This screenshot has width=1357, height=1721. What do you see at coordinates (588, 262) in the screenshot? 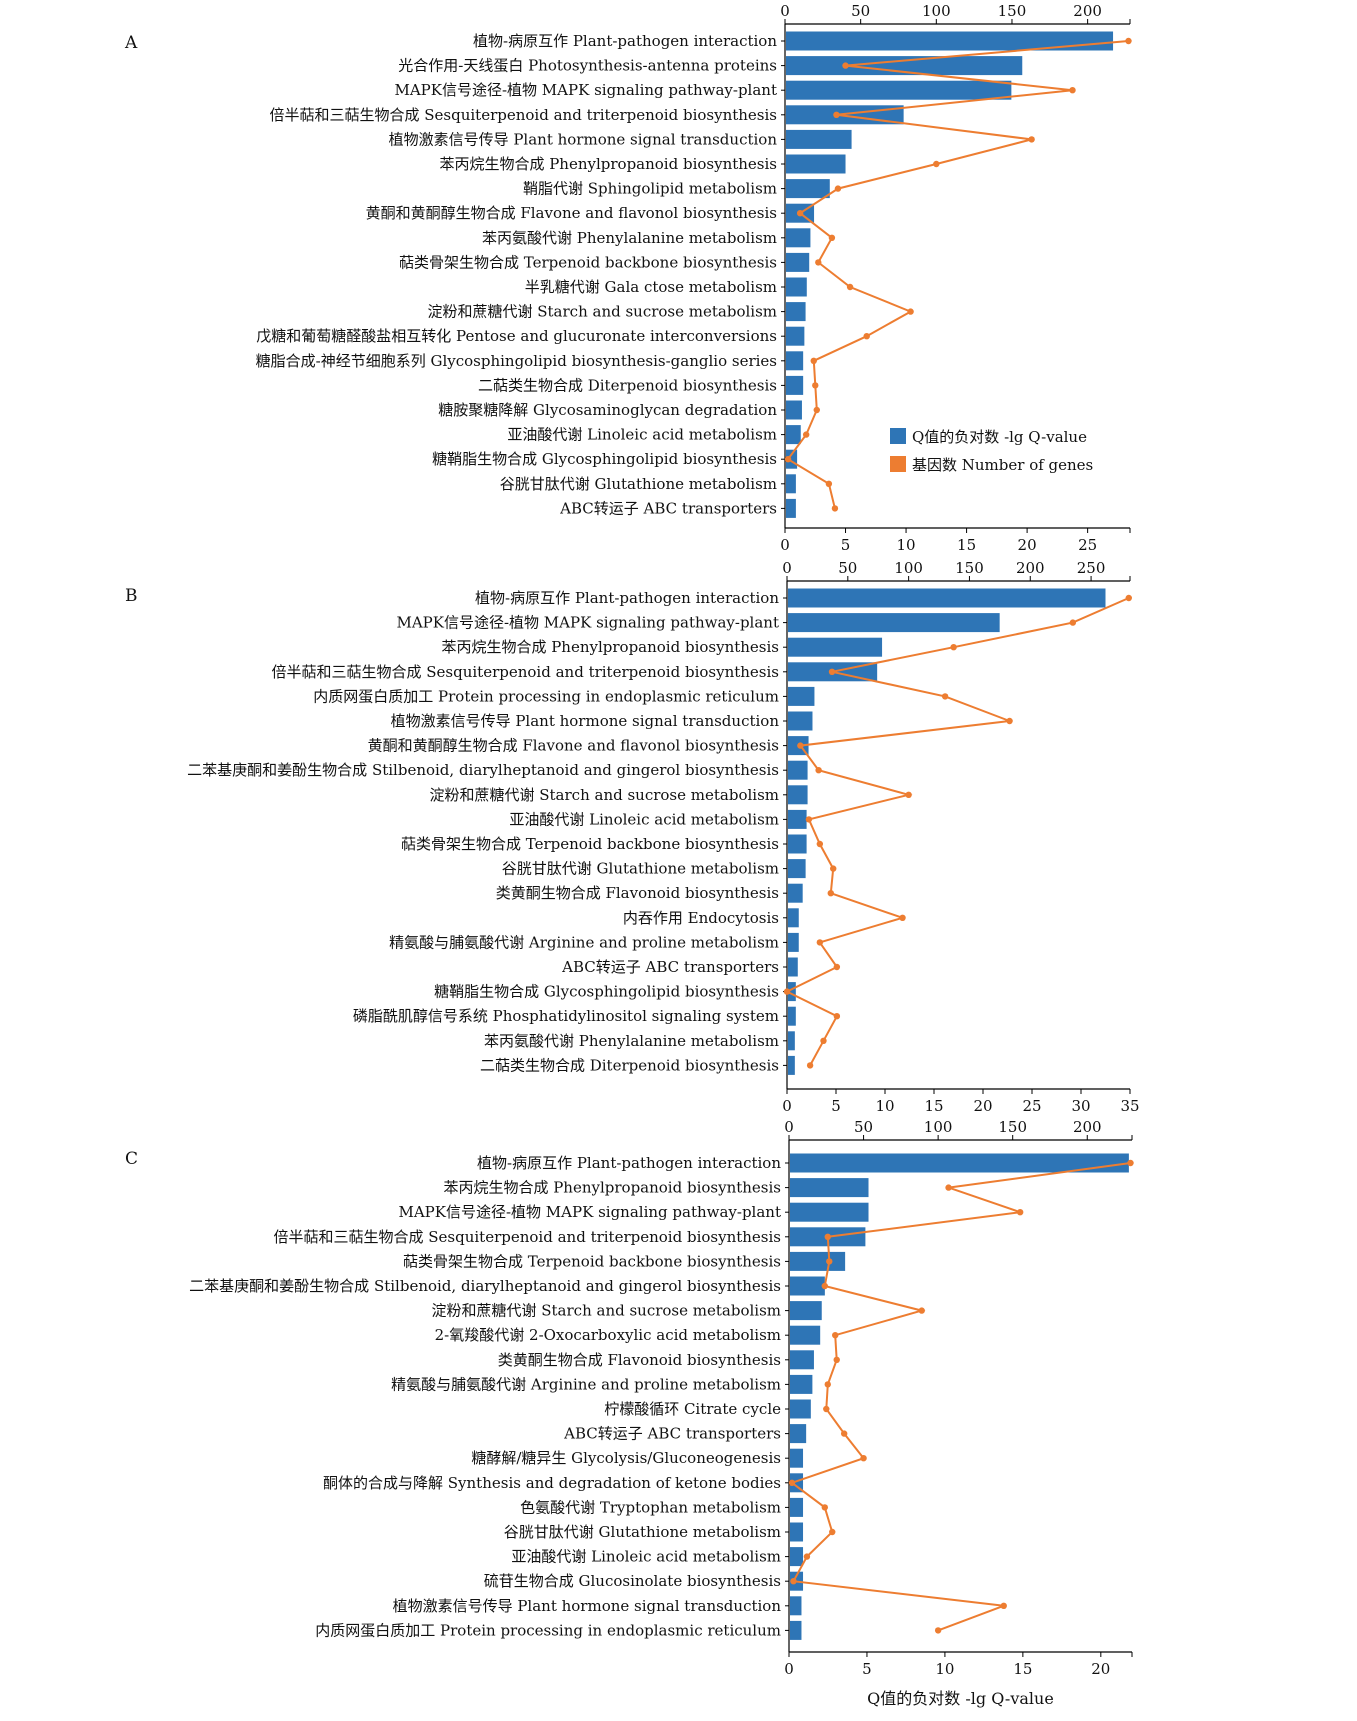
I see `category-label: 萜类骨架生物合成 Terpenoid backbone biosynthesis` at bounding box center [588, 262].